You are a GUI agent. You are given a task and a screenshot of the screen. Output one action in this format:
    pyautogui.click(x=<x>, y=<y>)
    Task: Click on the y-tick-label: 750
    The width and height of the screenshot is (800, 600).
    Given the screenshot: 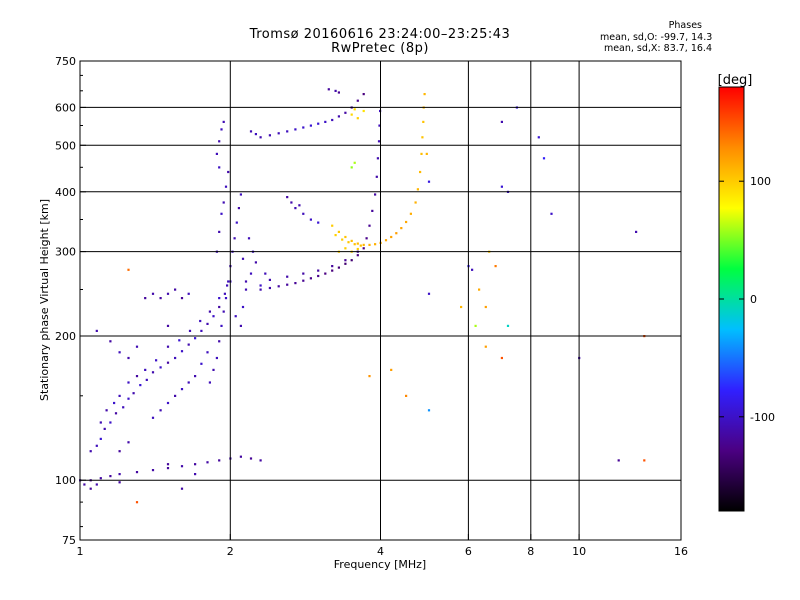 What is the action you would take?
    pyautogui.click(x=65, y=61)
    